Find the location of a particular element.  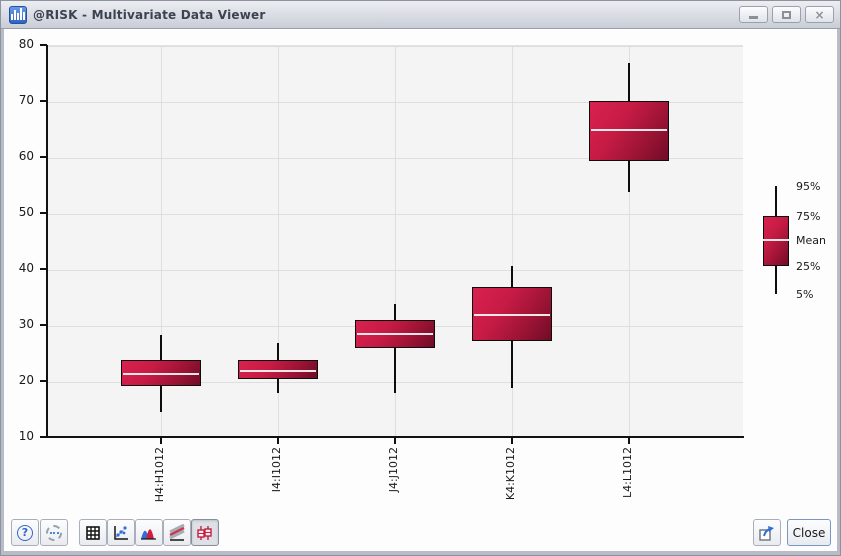

maximize-button is located at coordinates (786, 14).